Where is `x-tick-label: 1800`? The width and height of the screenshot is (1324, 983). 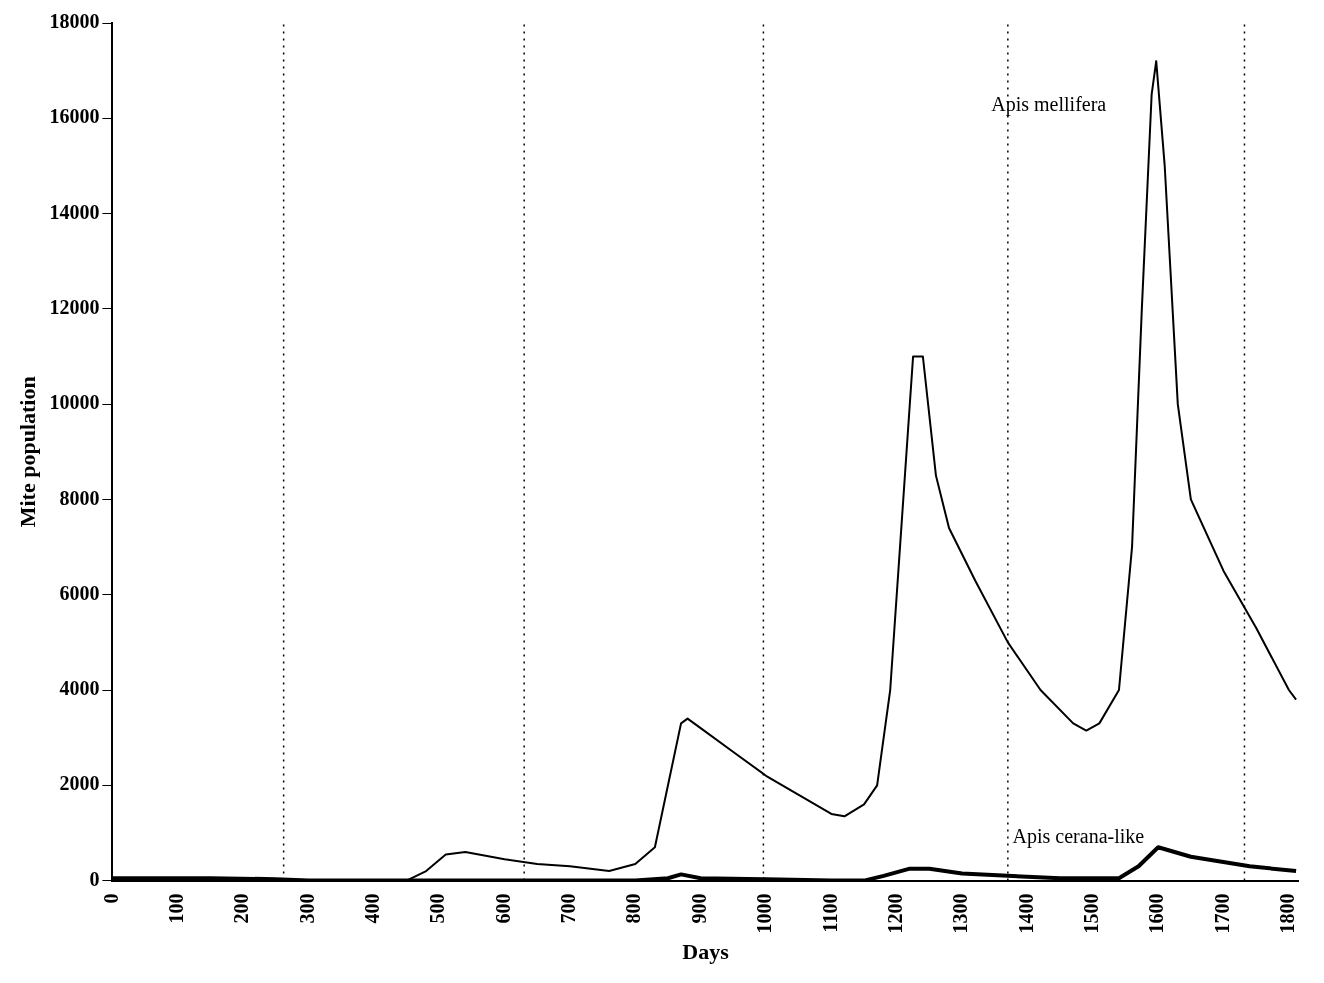
x-tick-label: 1800 is located at coordinates (1287, 913).